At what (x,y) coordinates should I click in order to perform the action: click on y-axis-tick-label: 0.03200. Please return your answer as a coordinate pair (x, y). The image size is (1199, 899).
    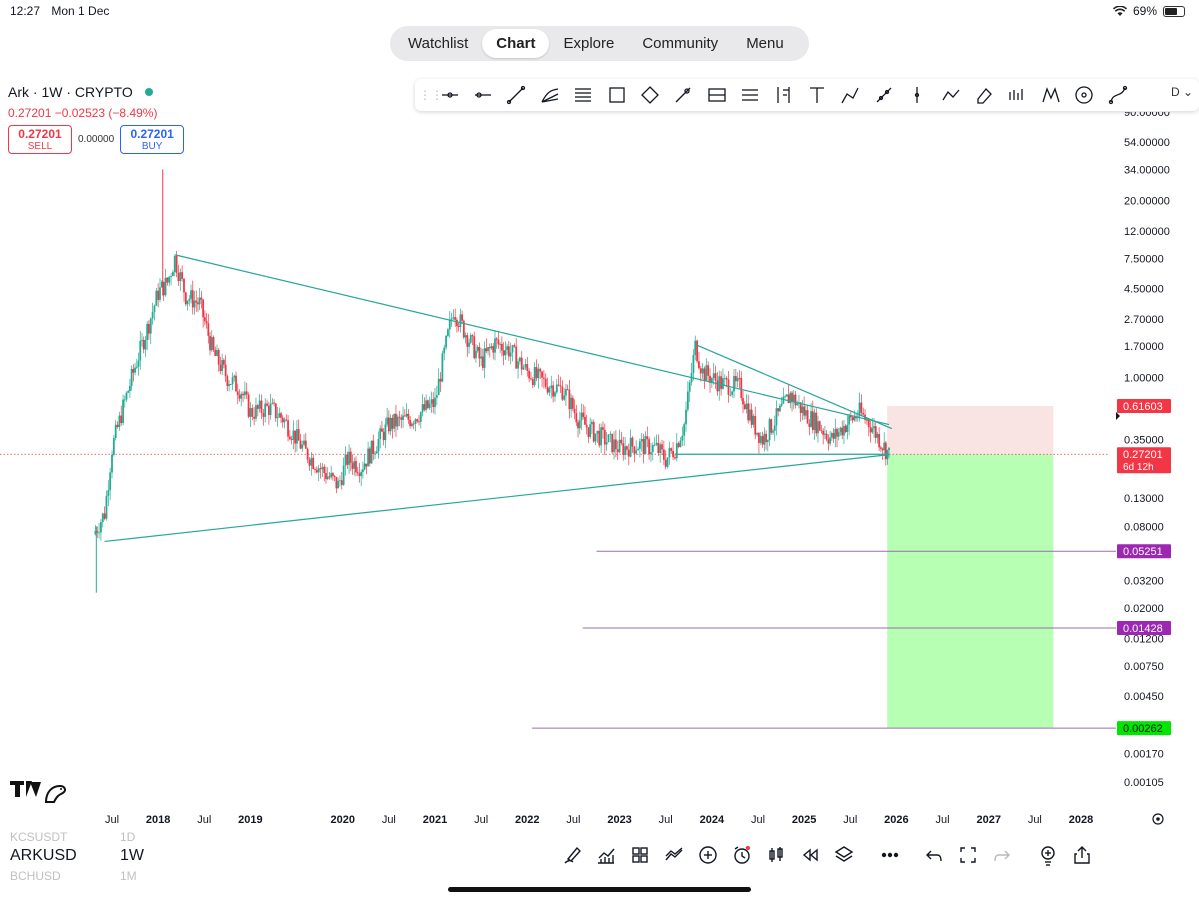
    Looking at the image, I should click on (1144, 581).